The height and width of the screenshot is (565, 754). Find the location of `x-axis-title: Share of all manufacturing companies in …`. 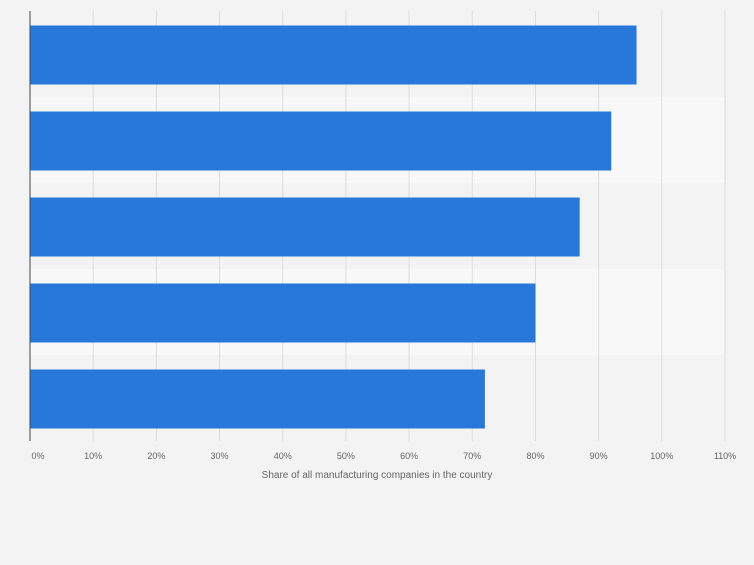

x-axis-title: Share of all manufacturing companies in … is located at coordinates (377, 475).